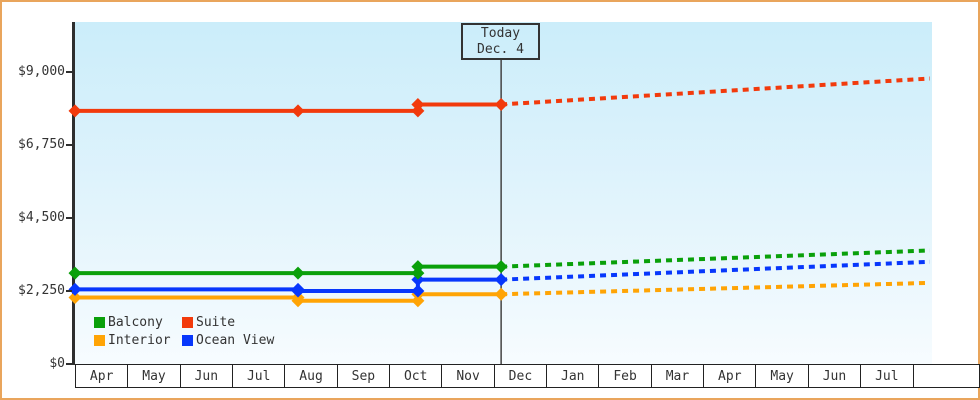 The width and height of the screenshot is (980, 400). Describe the element at coordinates (311, 376) in the screenshot. I see `x-axis-month-cell: Aug` at that location.